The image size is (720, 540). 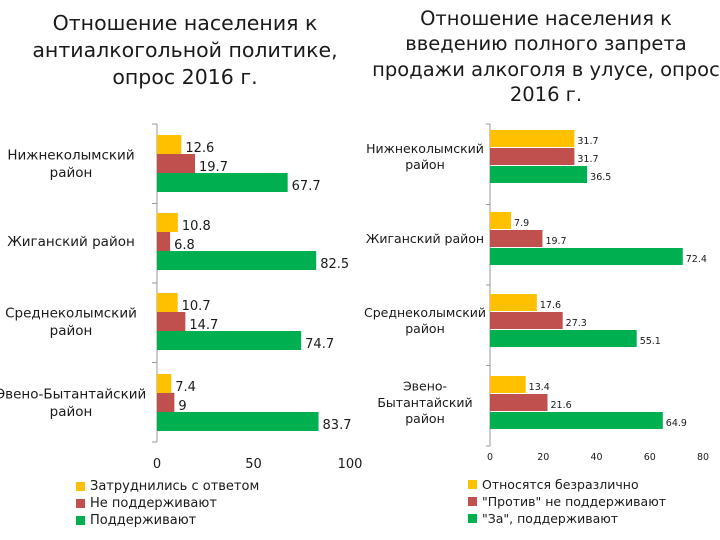 What do you see at coordinates (213, 167) in the screenshot?
I see `left-data-label: 19.7` at bounding box center [213, 167].